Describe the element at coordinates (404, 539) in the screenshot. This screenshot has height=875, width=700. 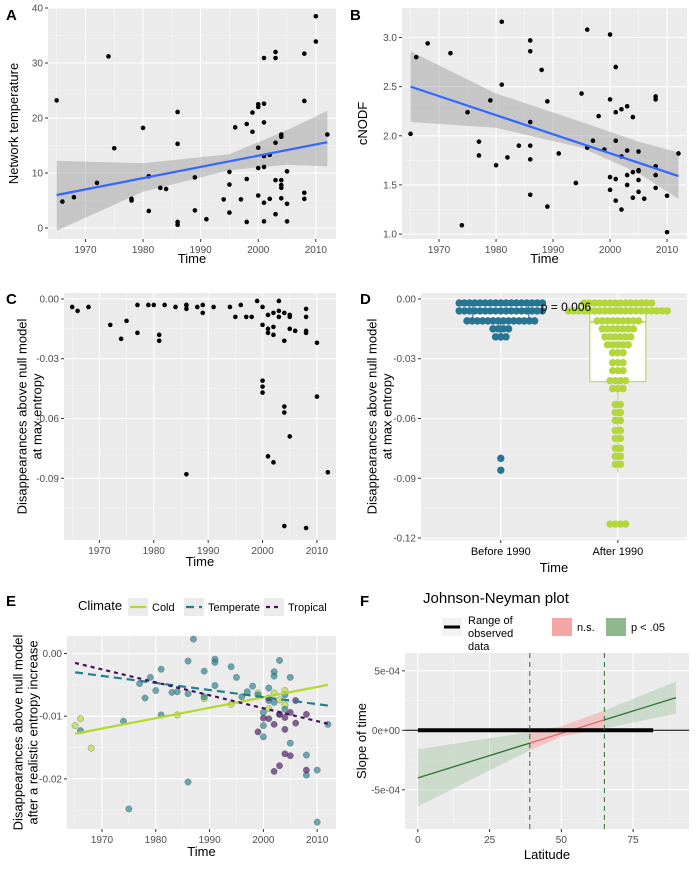
I see `panel-d-tick-label-y: -0.12` at that location.